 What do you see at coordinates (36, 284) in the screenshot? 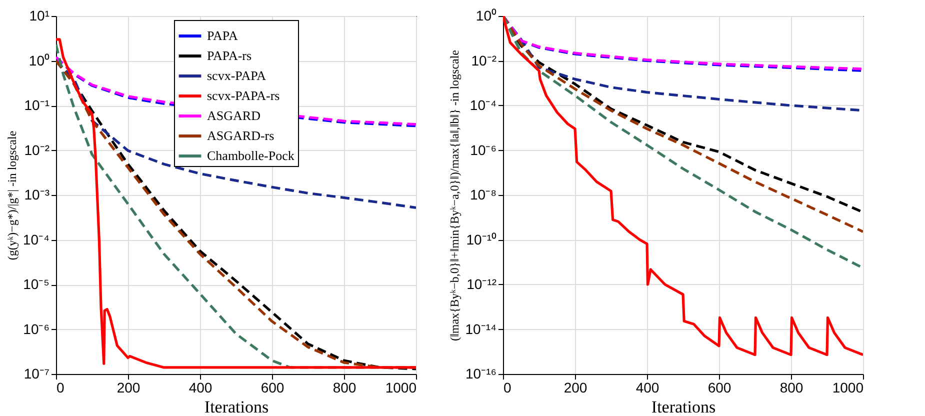
I see `y-tick-label: 10⁻⁵` at bounding box center [36, 284].